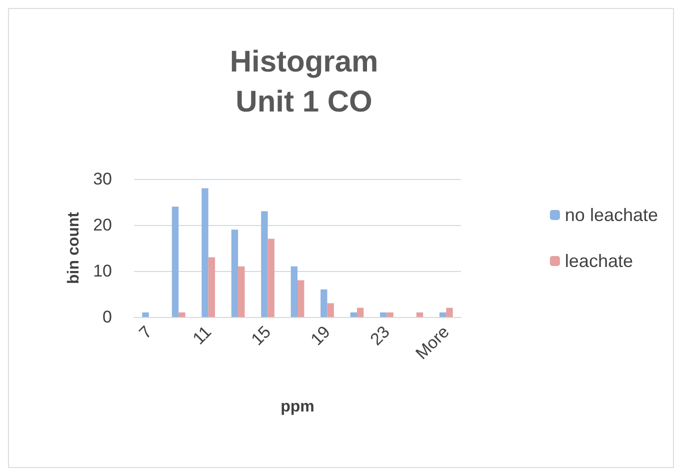  Describe the element at coordinates (320, 336) in the screenshot. I see `x-tick-label: 19` at that location.